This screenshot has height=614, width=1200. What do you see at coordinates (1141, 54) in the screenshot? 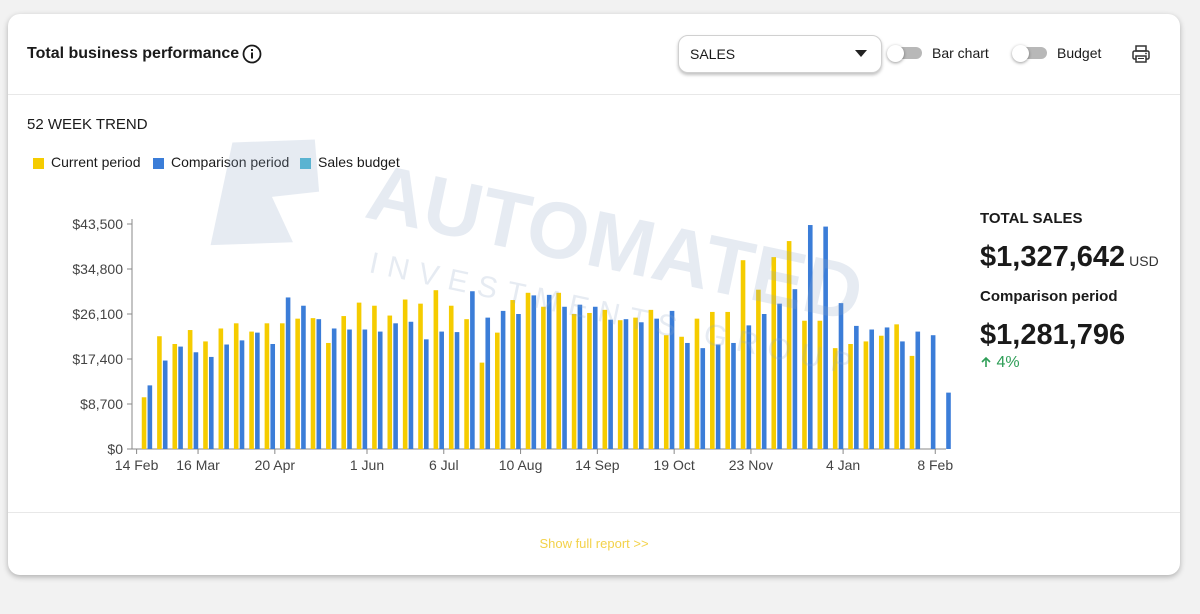
I see `print-icon` at bounding box center [1141, 54].